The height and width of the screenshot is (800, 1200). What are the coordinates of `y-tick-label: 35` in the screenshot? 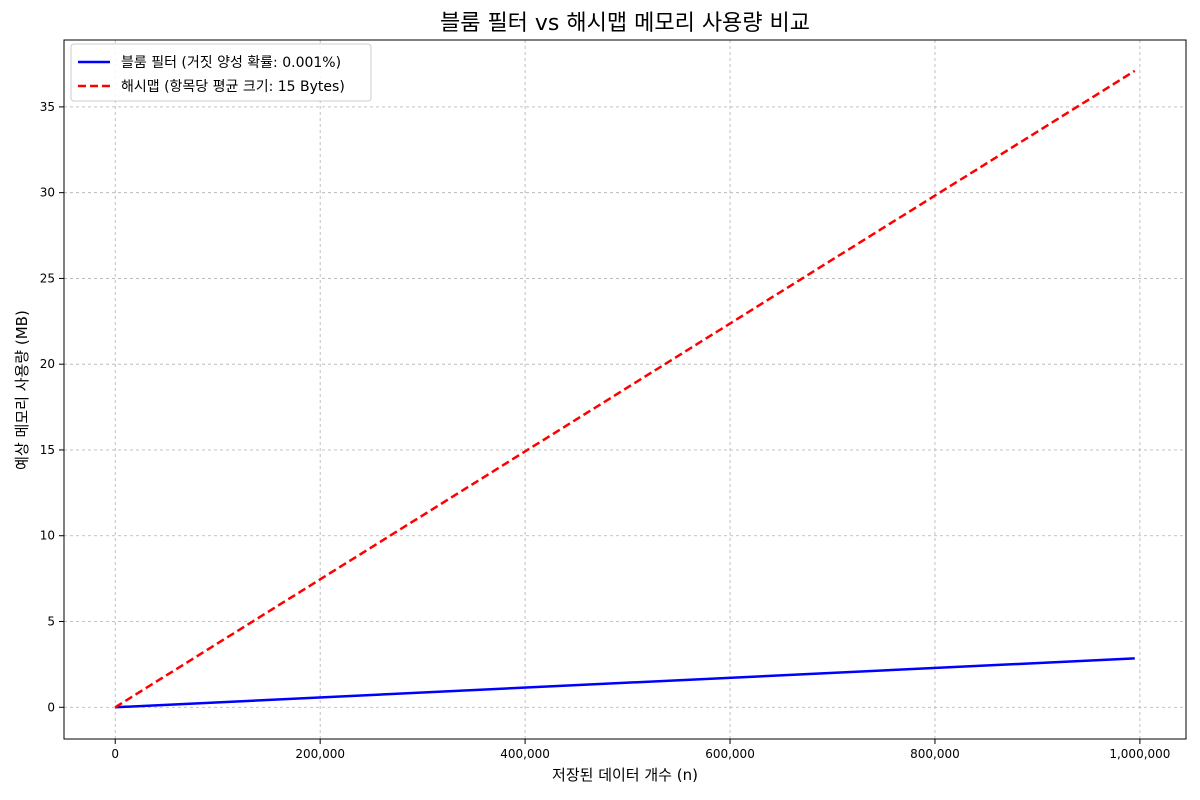 It's located at (47, 107).